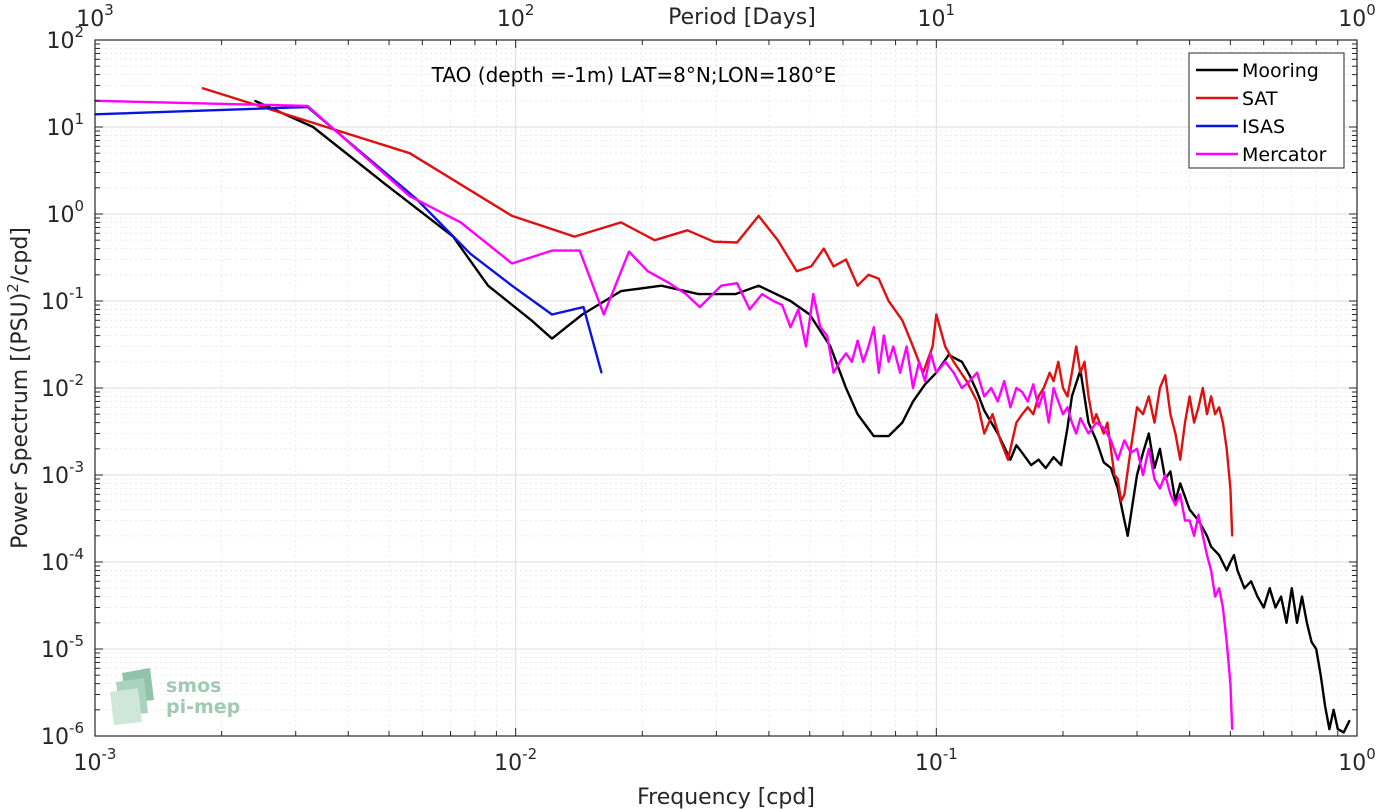 The width and height of the screenshot is (1377, 809). I want to click on y-tick-label: 10⁻⁵, so click(62, 647).